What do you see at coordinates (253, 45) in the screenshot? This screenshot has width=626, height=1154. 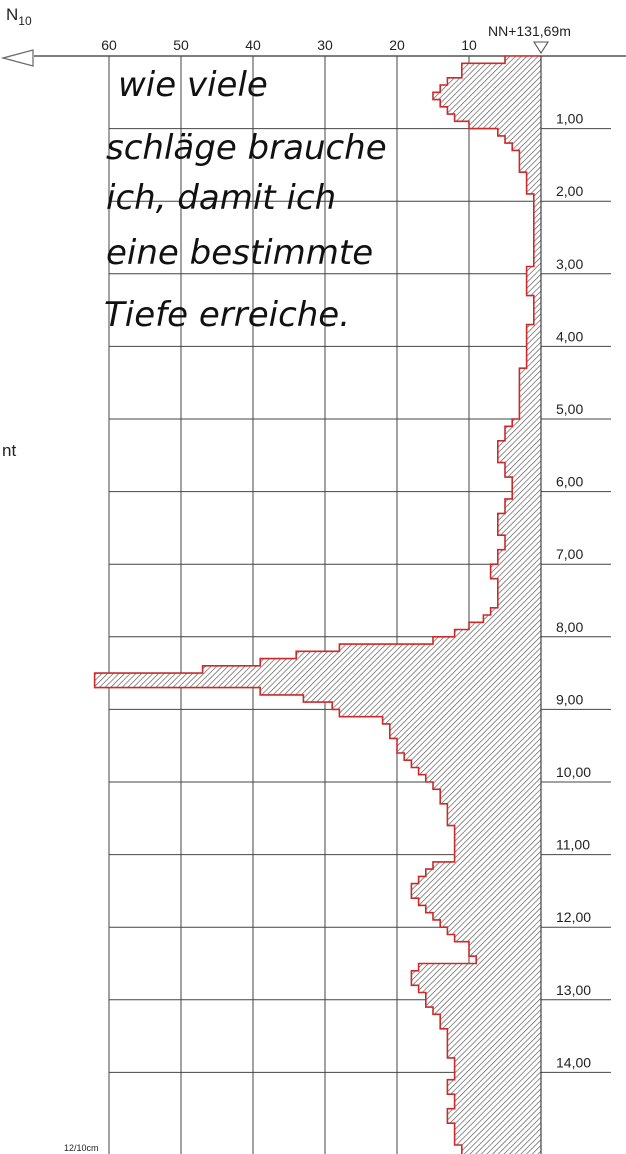 I see `x-tick-label: 40` at bounding box center [253, 45].